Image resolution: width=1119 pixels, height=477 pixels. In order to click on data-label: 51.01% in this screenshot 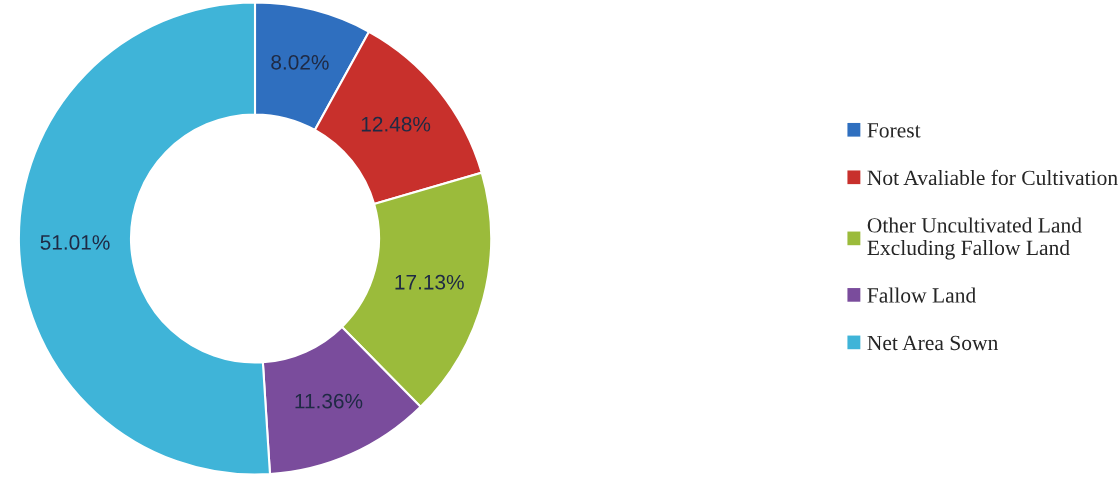, I will do `click(75, 242)`.